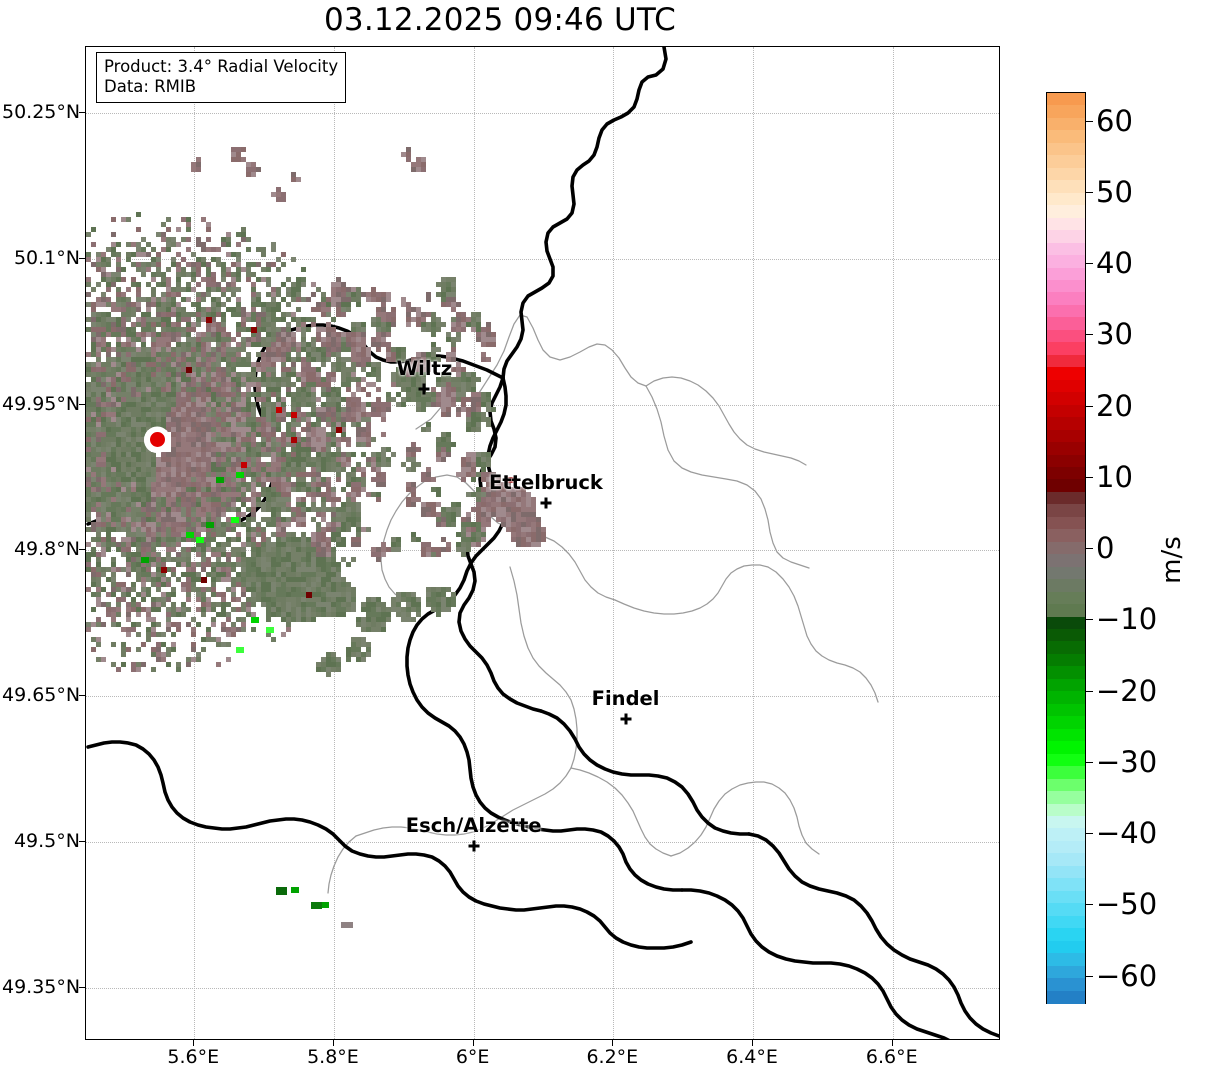 This screenshot has width=1207, height=1081. Describe the element at coordinates (1114, 476) in the screenshot. I see `colorbar-tick-label-5: 10` at that location.